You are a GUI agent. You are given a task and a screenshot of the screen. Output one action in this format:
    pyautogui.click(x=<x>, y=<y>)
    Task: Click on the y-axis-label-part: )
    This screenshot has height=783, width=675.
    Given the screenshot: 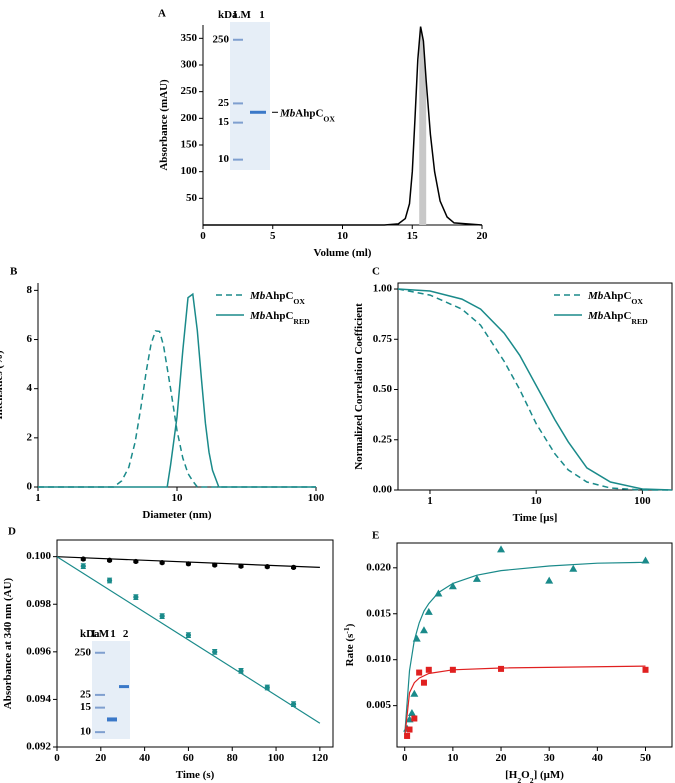 What is the action you would take?
    pyautogui.click(x=350, y=625)
    